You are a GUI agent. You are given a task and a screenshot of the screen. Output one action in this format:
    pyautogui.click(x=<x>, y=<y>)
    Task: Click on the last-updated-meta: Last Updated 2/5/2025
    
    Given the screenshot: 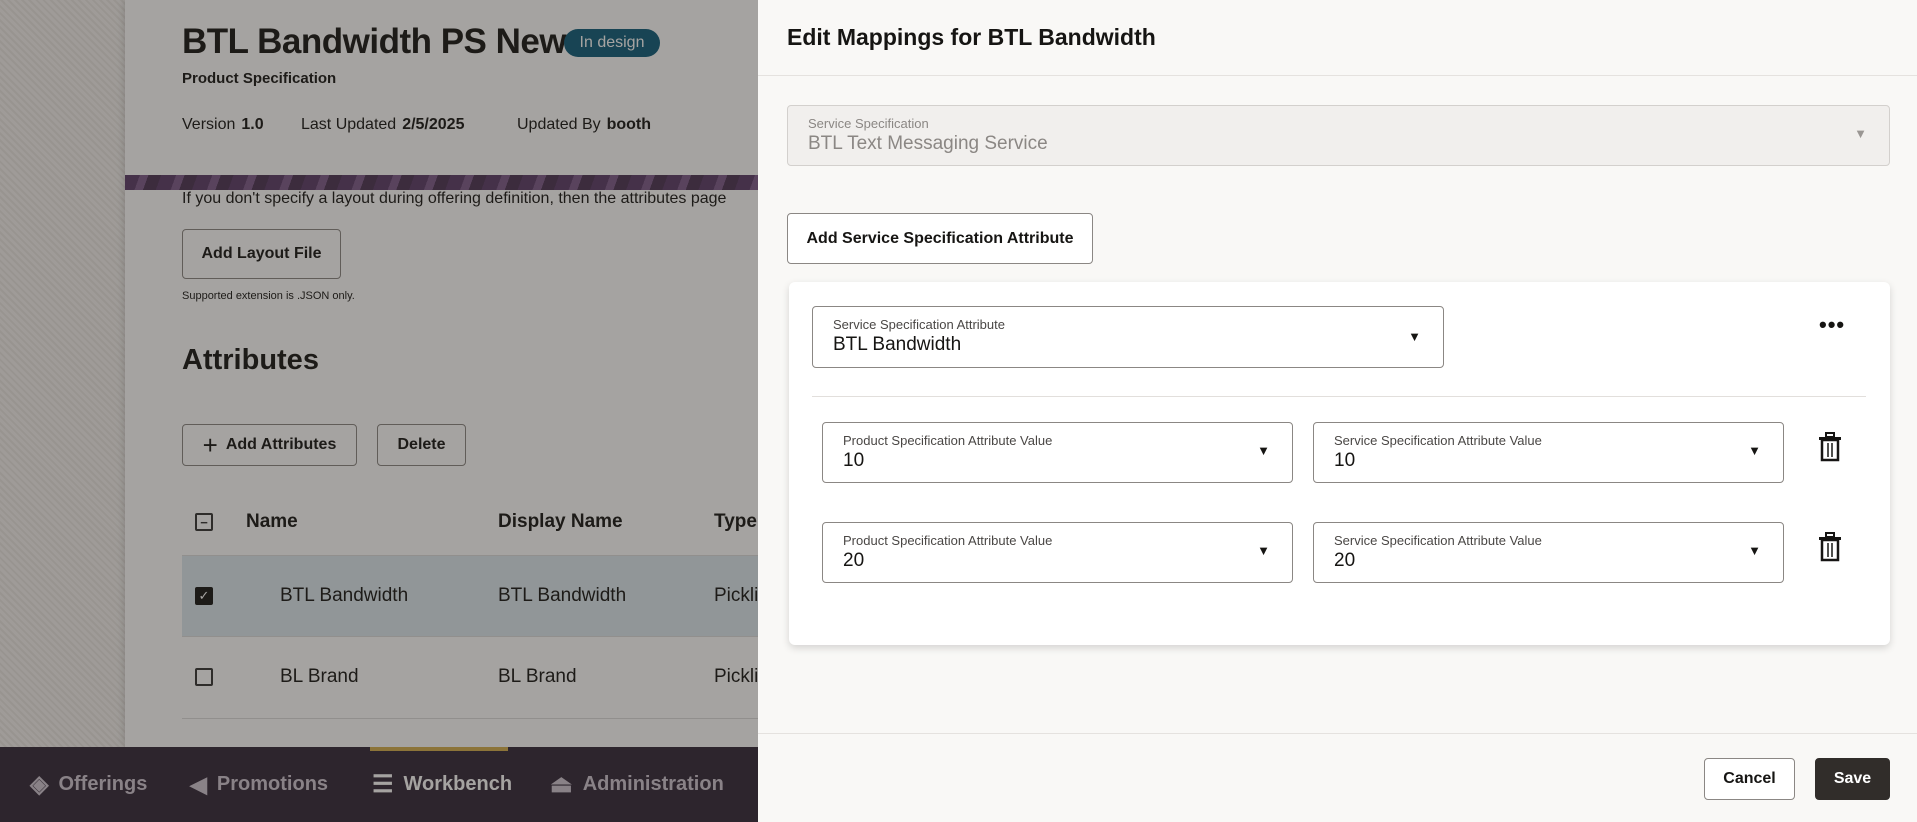 What is the action you would take?
    pyautogui.click(x=382, y=125)
    